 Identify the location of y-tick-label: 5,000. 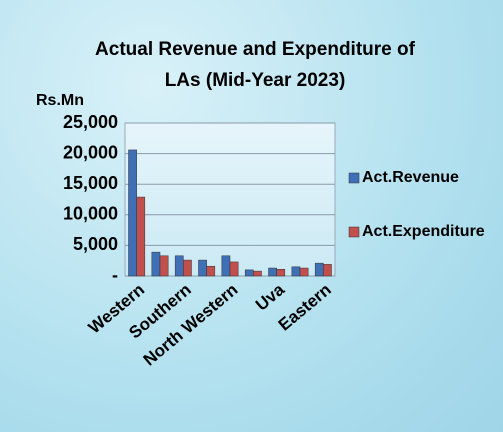
(95, 244).